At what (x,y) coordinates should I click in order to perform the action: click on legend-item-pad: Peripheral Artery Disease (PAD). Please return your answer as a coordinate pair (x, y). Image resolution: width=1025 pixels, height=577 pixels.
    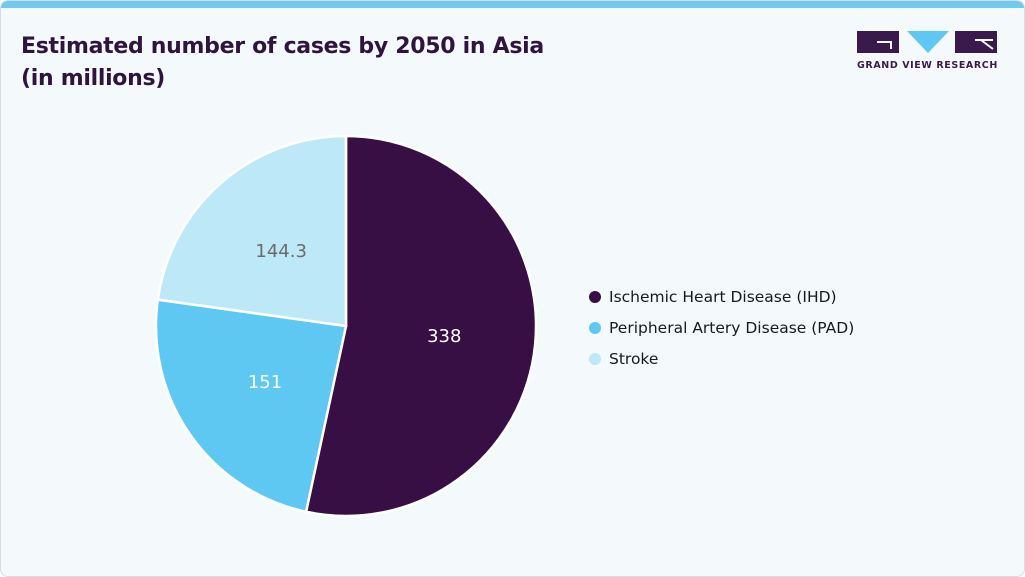
    Looking at the image, I should click on (721, 327).